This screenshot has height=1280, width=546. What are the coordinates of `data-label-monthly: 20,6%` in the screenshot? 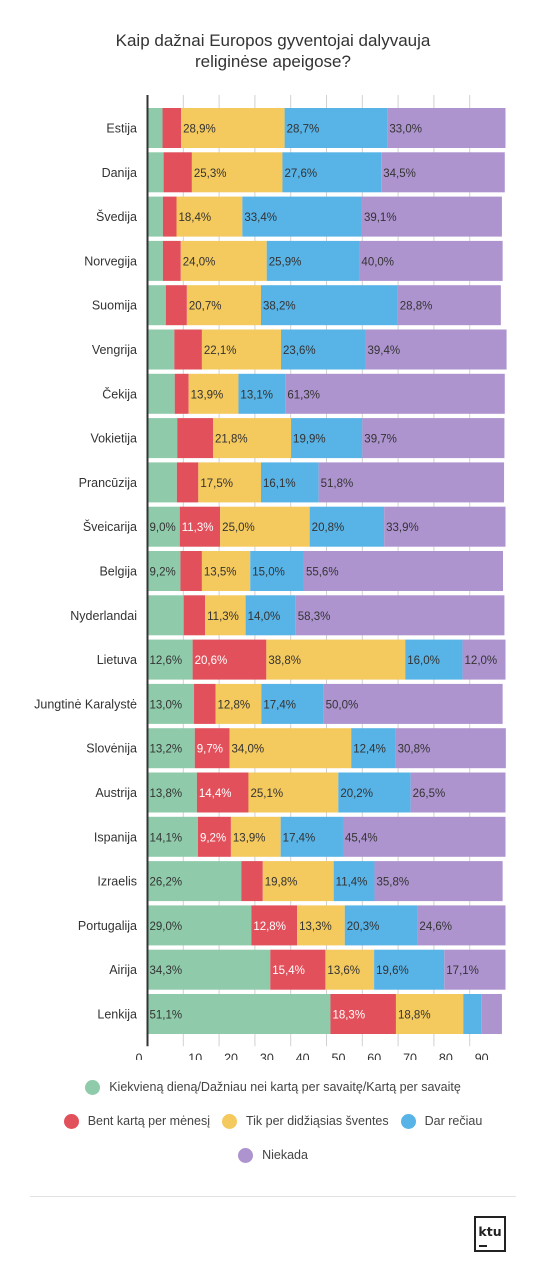 It's located at (211, 661).